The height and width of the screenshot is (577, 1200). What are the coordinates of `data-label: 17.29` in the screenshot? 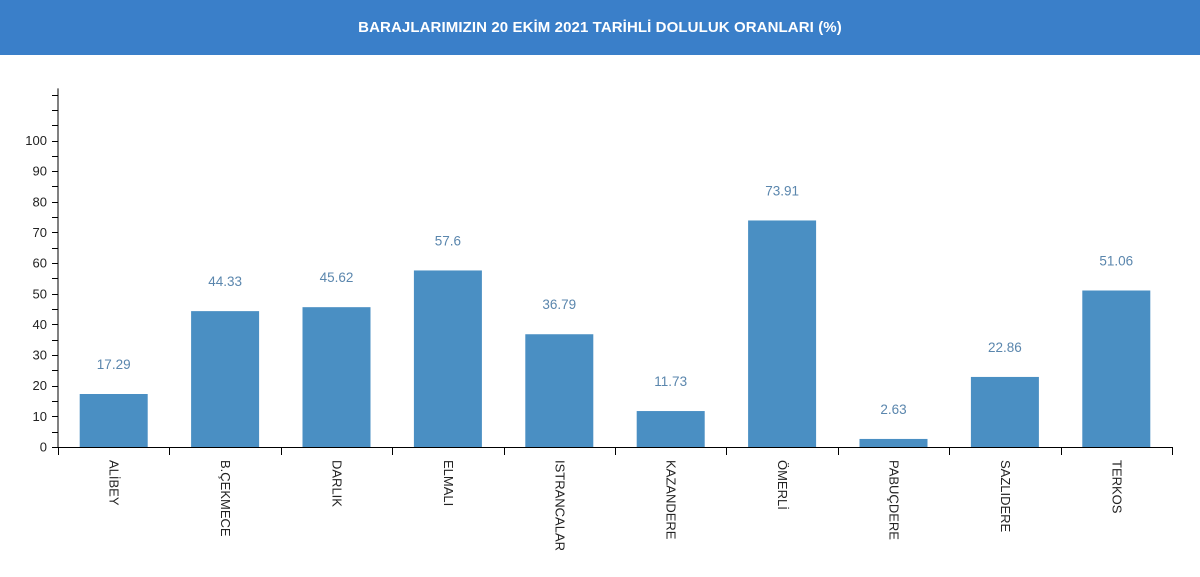 It's located at (114, 364).